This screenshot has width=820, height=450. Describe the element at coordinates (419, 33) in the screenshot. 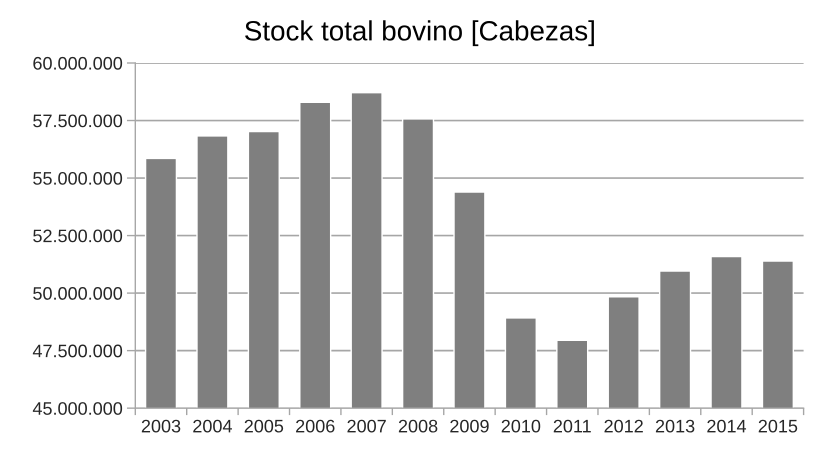

I see `chart-title: Stock total bovino [Cabezas]` at that location.